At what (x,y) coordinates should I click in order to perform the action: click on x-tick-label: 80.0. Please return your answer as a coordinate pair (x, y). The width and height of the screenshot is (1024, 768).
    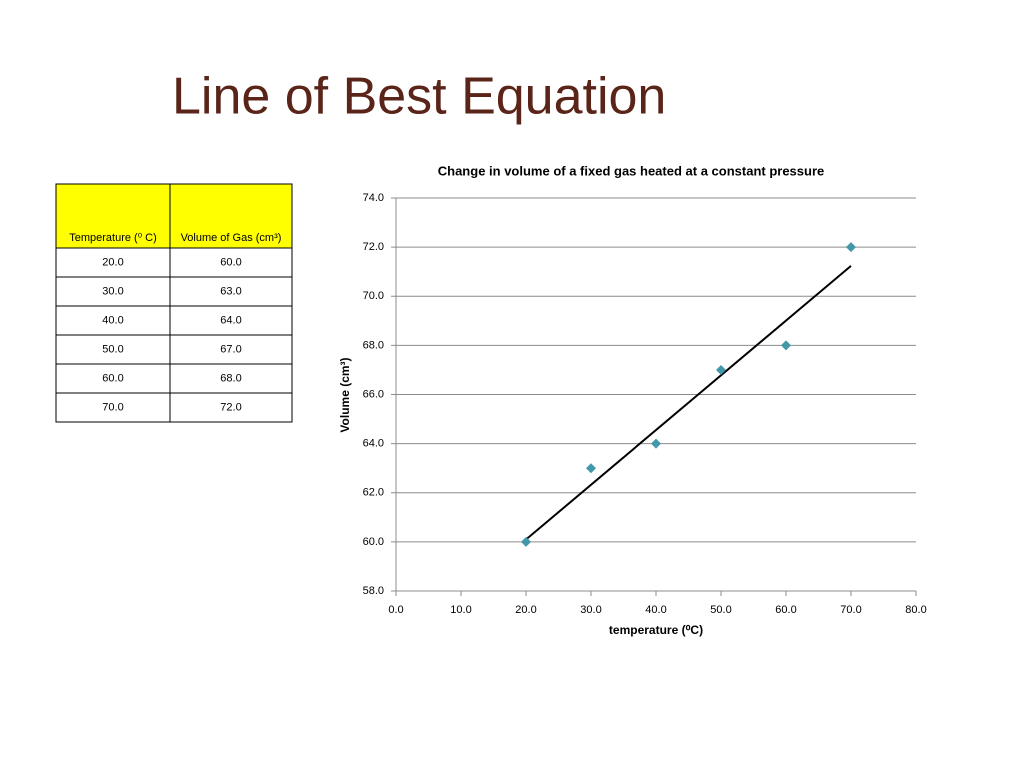
    Looking at the image, I should click on (915, 610).